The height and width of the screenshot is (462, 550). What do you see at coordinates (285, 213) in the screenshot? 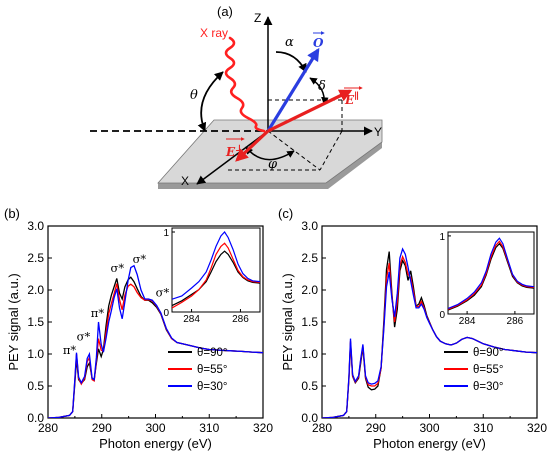
I see `panel-label: (c)` at bounding box center [285, 213].